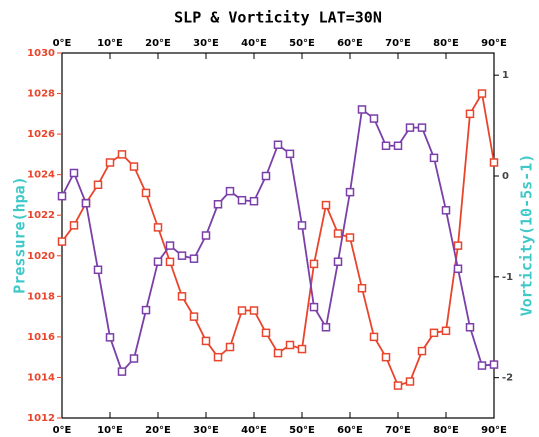 This screenshot has width=539, height=437. What do you see at coordinates (110, 430) in the screenshot?
I see `x-tick-label: 10°E` at bounding box center [110, 430].